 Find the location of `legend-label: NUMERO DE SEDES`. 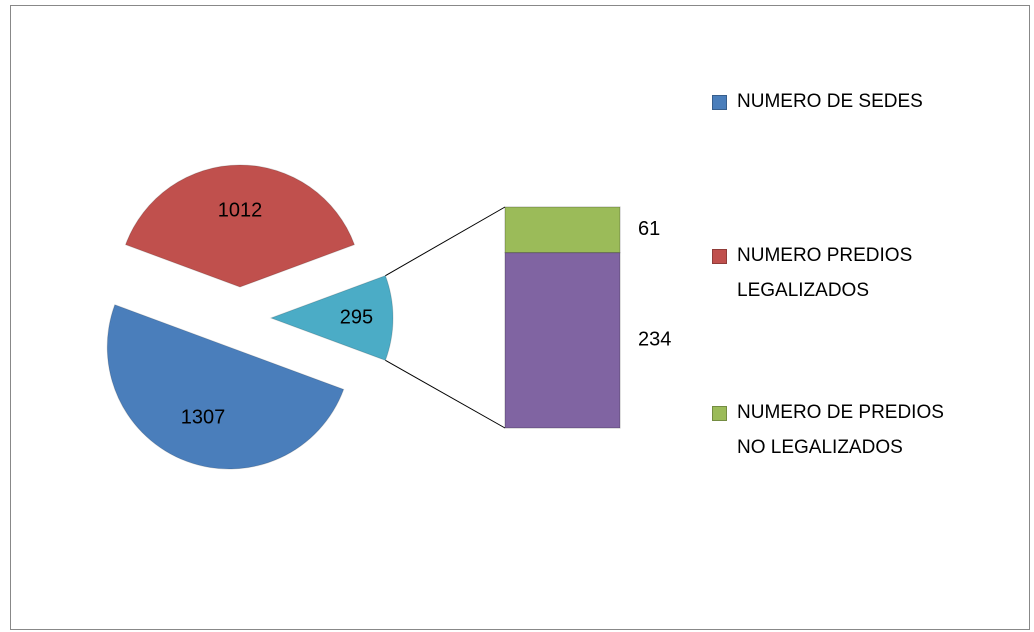

legend-label: NUMERO DE SEDES is located at coordinates (830, 101).